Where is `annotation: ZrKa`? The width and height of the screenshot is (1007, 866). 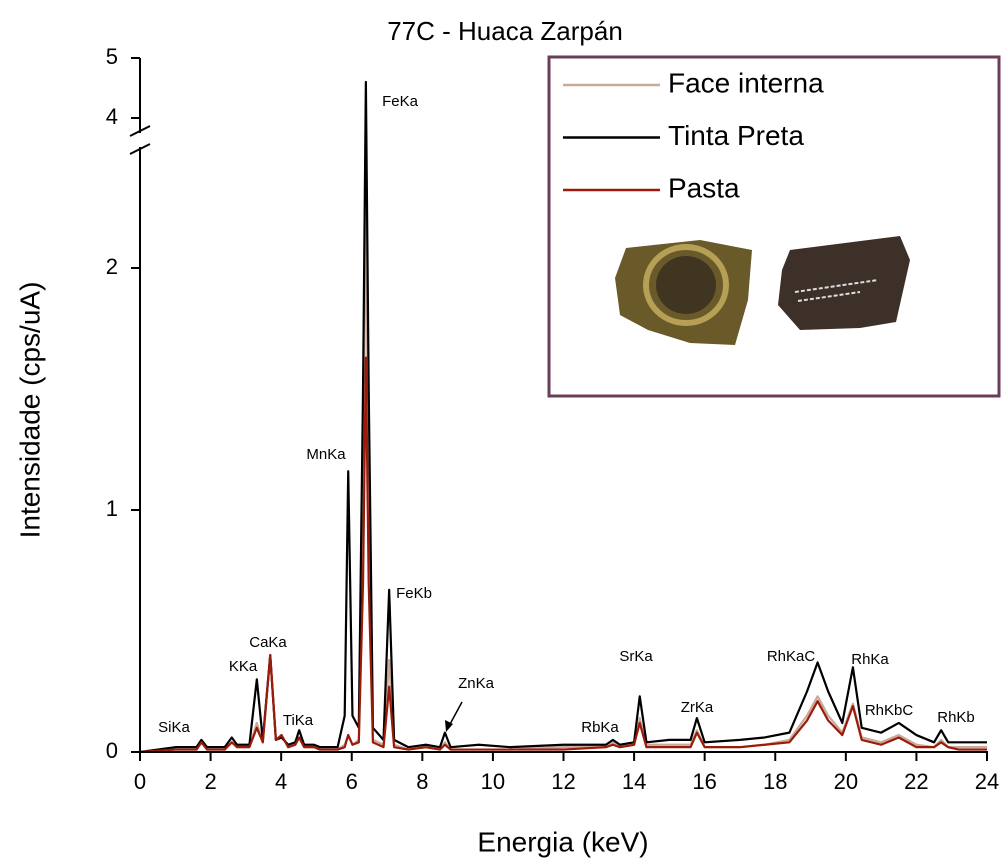
annotation: ZrKa is located at coordinates (697, 707).